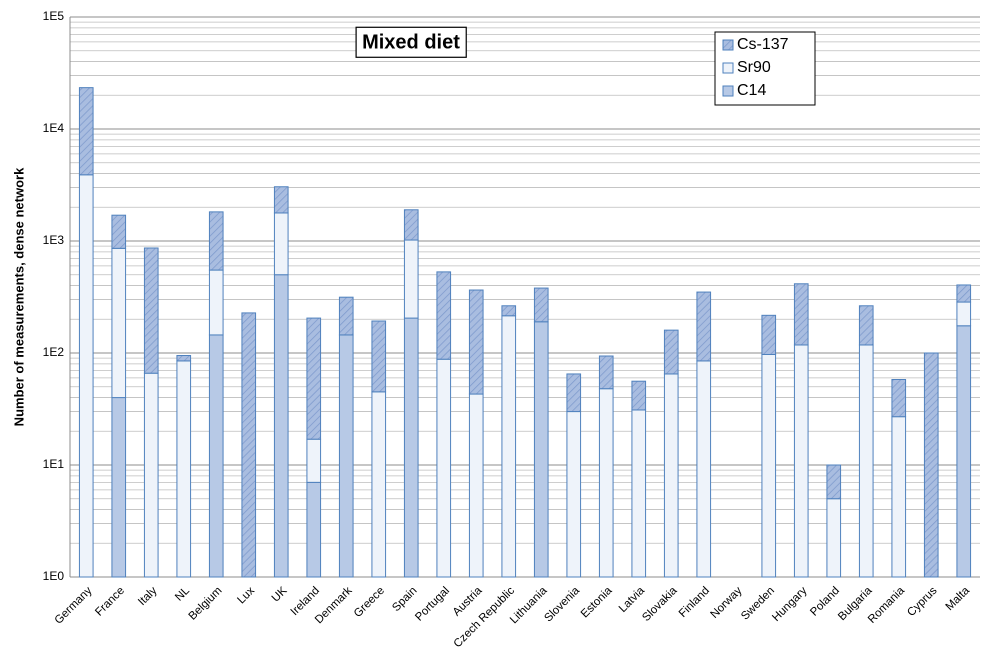 The width and height of the screenshot is (984, 657). What do you see at coordinates (562, 604) in the screenshot?
I see `x-tick-label: Slovenia` at bounding box center [562, 604].